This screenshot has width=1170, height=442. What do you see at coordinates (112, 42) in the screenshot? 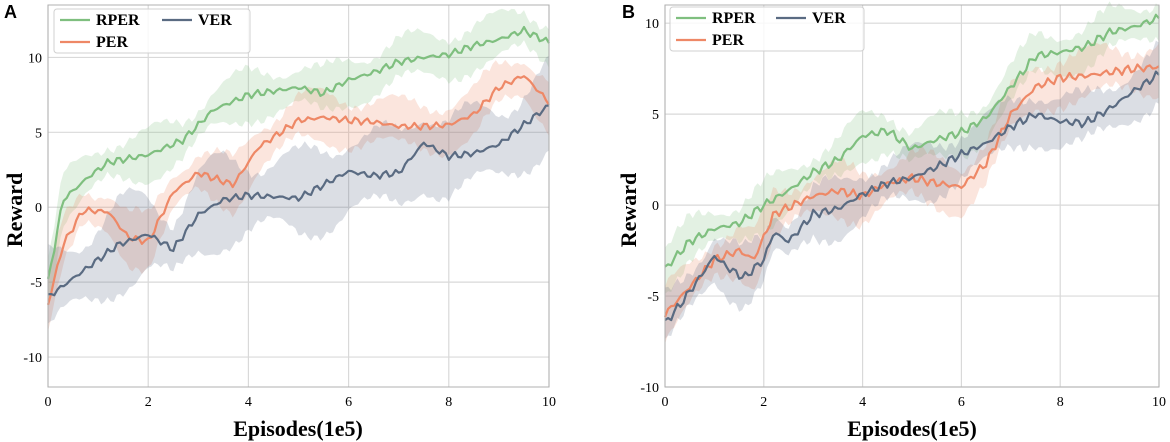
I see `panel-a-legend-per: PER` at bounding box center [112, 42].